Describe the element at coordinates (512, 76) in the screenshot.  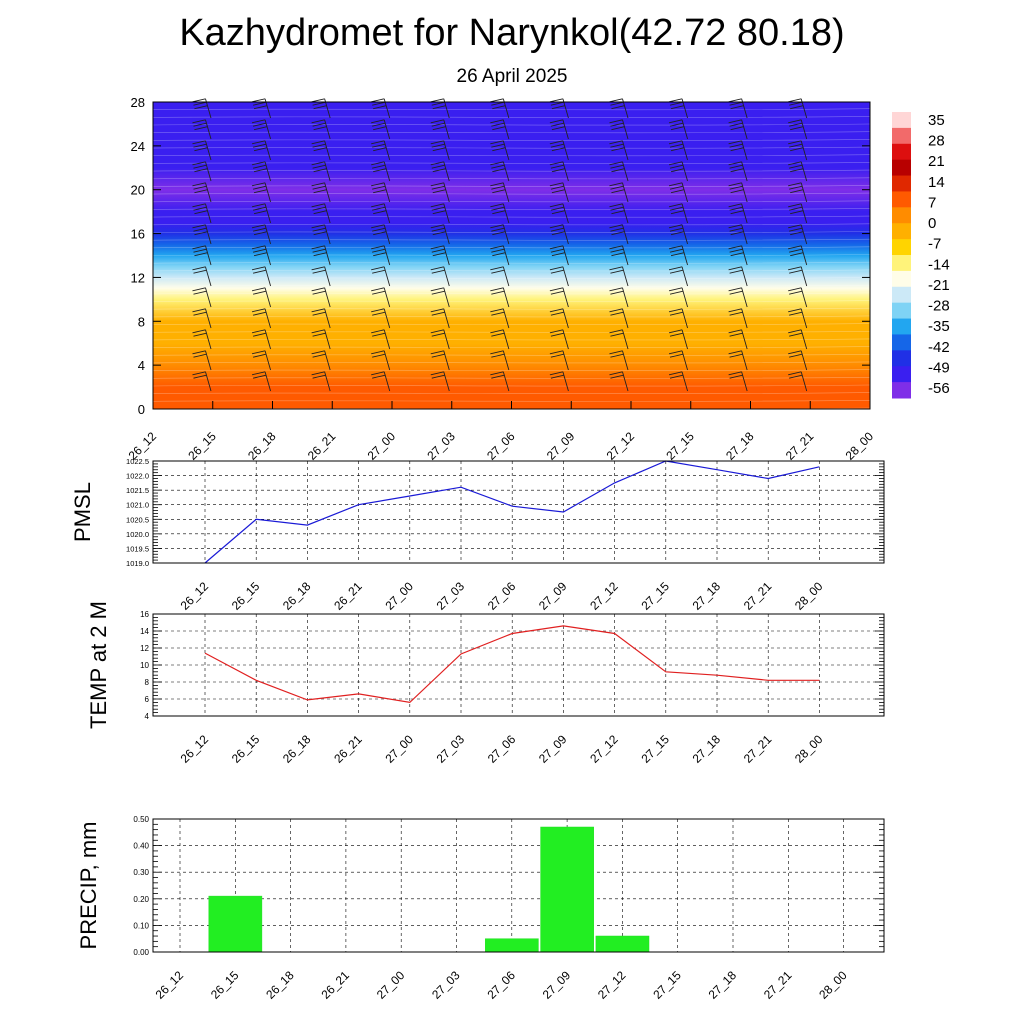
I see `chart-subtitle: 26 April 2025` at that location.